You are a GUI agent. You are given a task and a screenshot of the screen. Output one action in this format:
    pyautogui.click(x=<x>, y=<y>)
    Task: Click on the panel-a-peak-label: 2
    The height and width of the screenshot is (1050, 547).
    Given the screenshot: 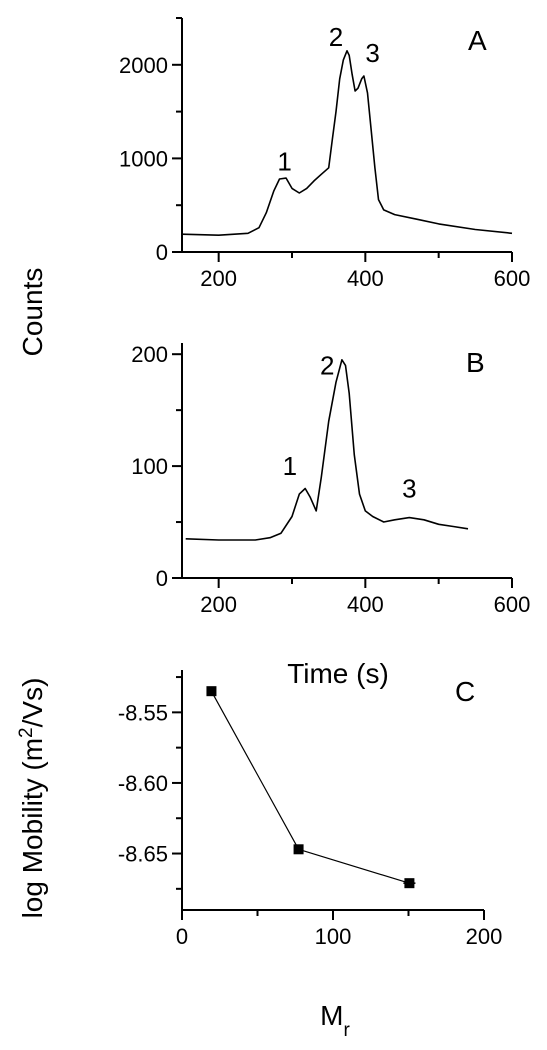 What is the action you would take?
    pyautogui.click(x=336, y=37)
    